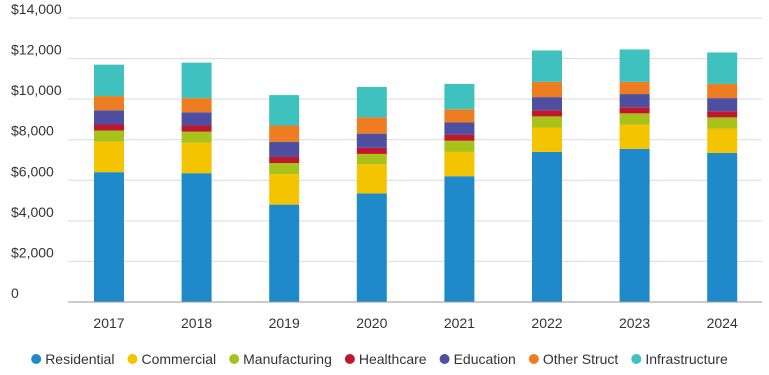  What do you see at coordinates (178, 359) in the screenshot?
I see `legend-label: Commercial` at bounding box center [178, 359].